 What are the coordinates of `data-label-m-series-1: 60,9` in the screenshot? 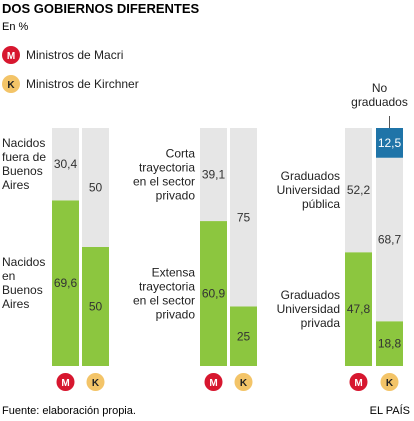 It's located at (214, 294).